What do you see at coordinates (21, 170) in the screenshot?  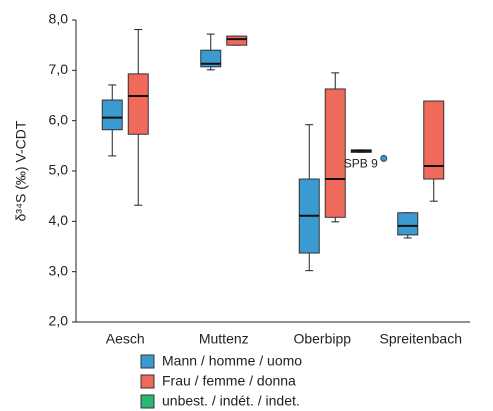 I see `y-axis-label: δ³⁴S (‰) V-CDT` at bounding box center [21, 170].